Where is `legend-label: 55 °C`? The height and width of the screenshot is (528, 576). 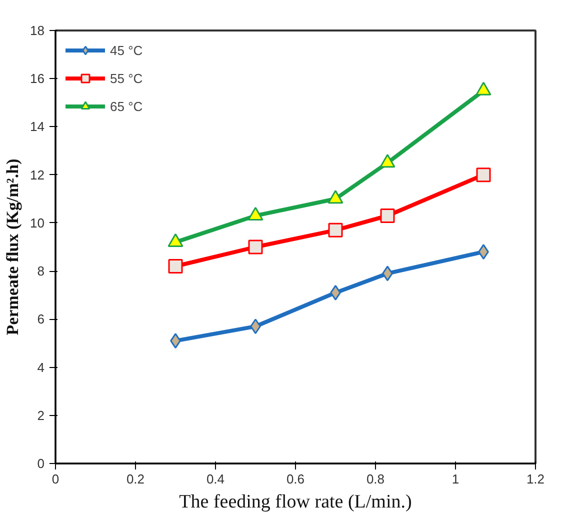
legend-label: 55 °C is located at coordinates (126, 78).